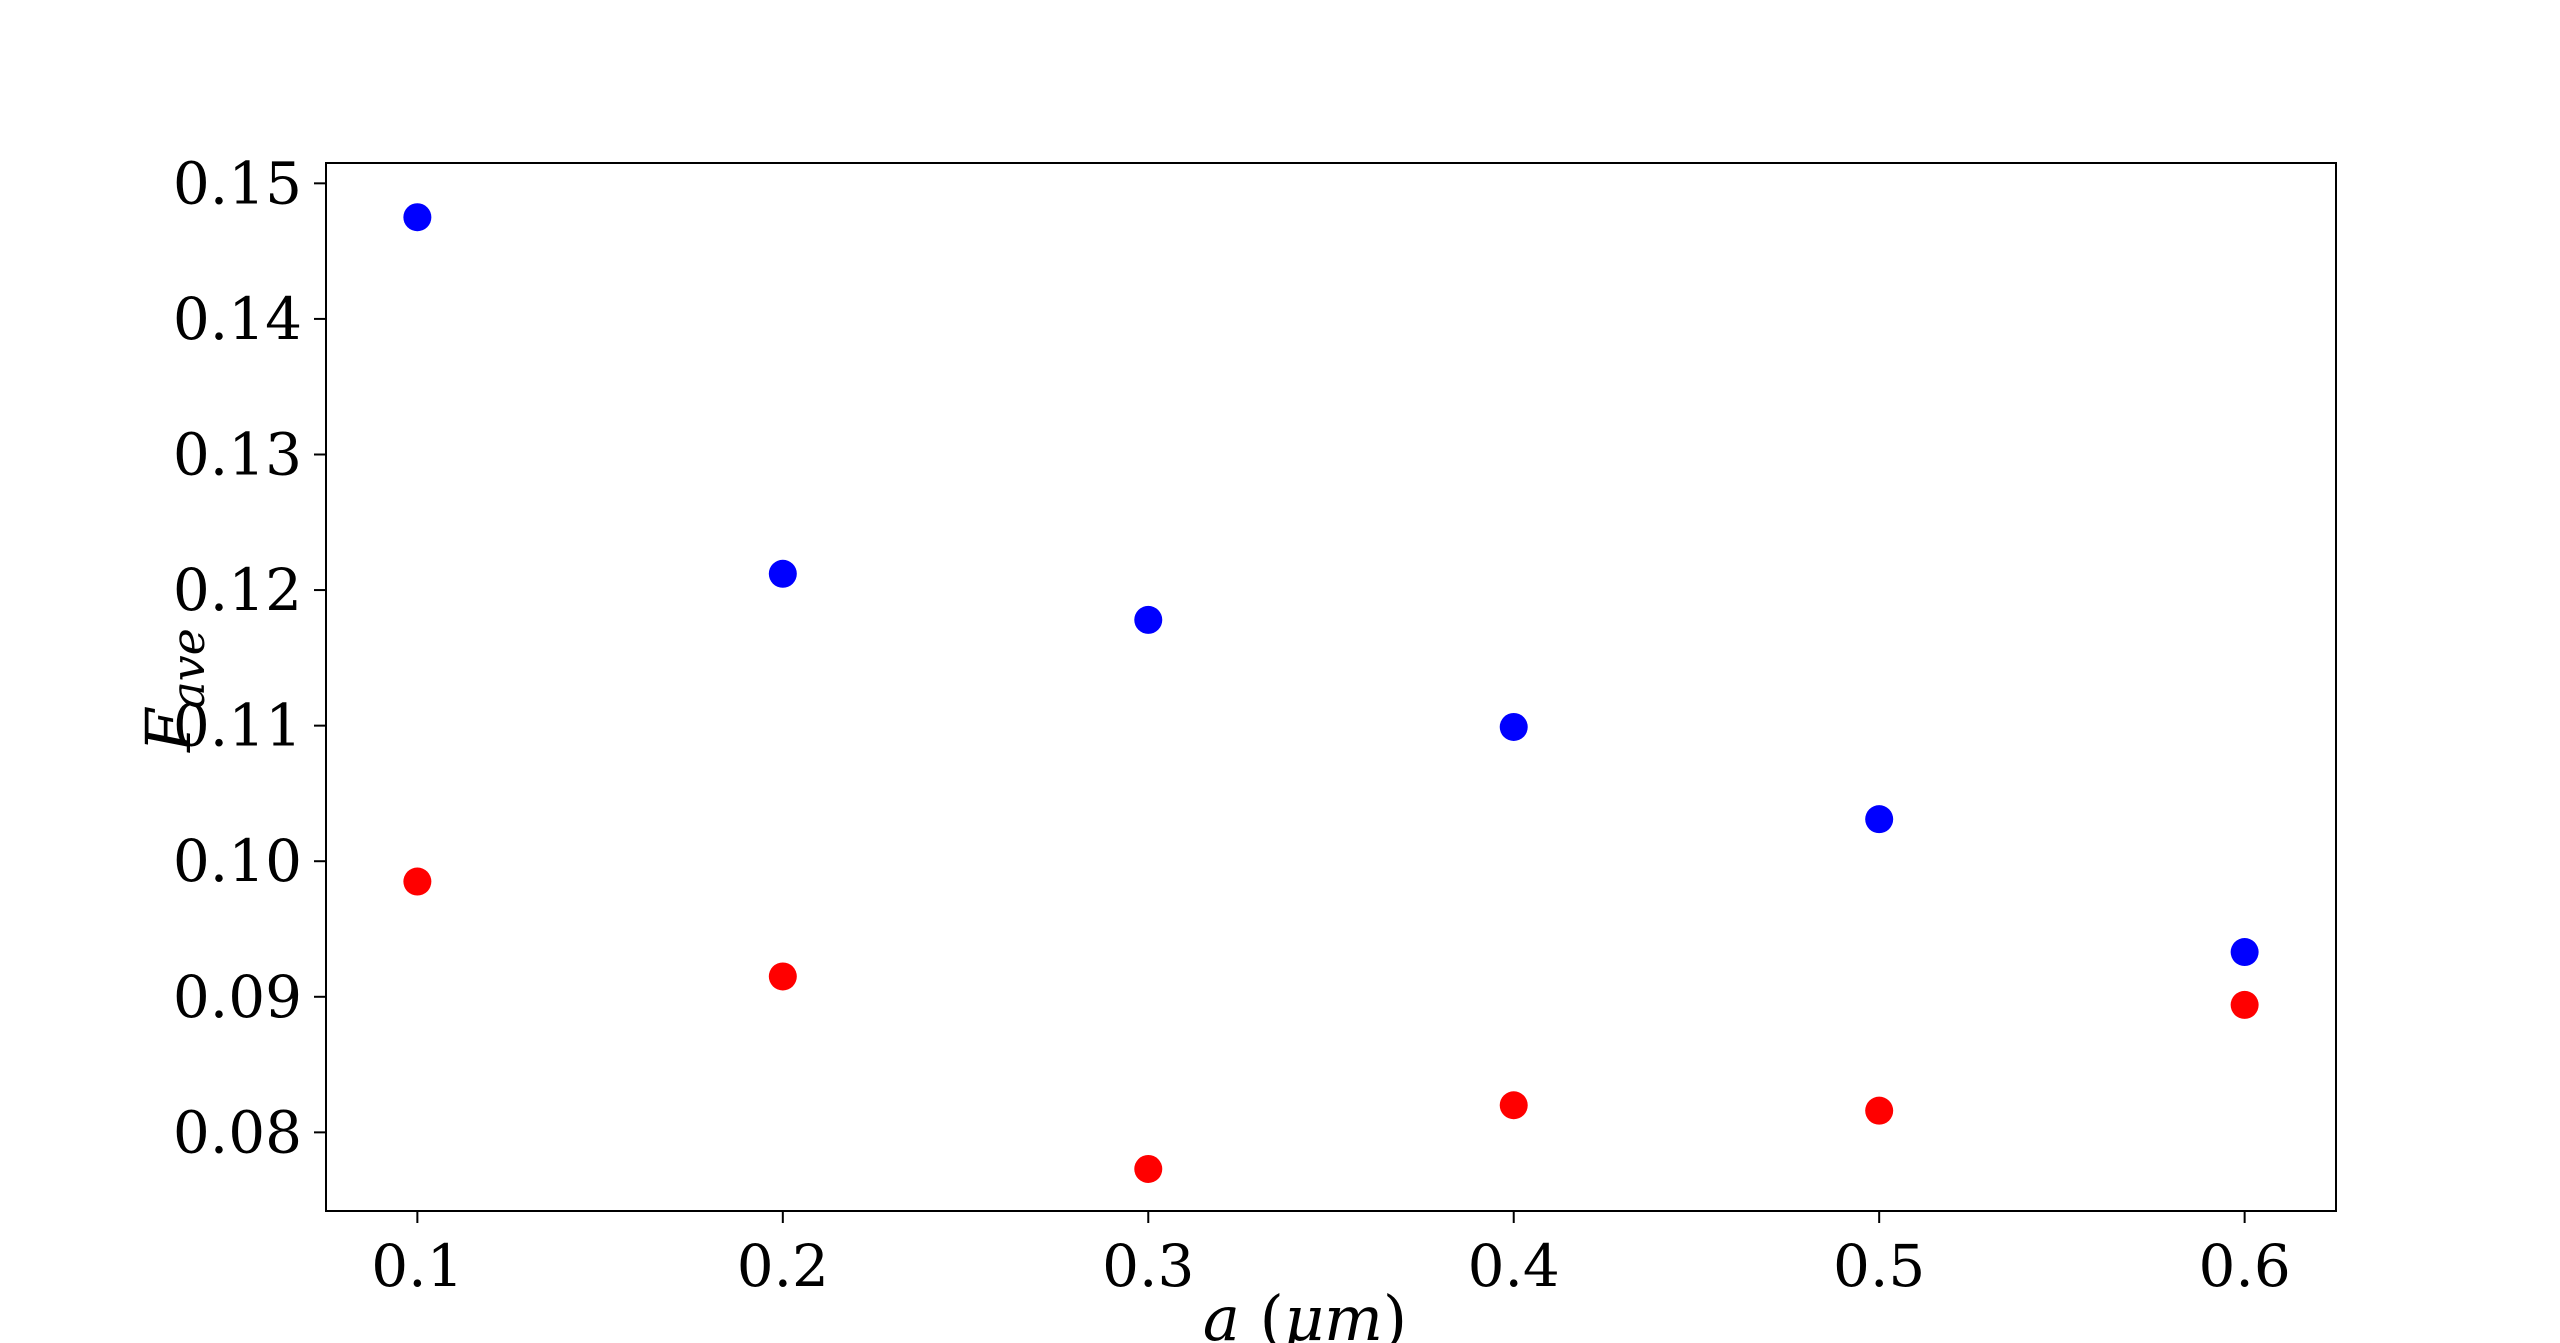  What do you see at coordinates (237, 726) in the screenshot?
I see `y-tick-label: 0.11` at bounding box center [237, 726].